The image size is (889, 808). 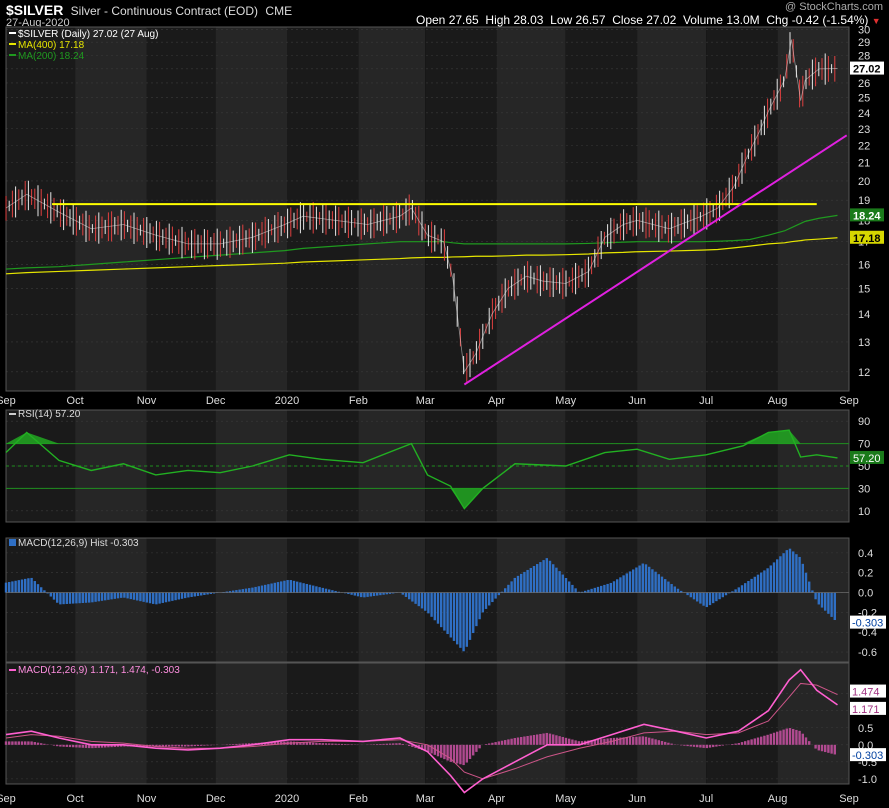 I want to click on y-tick-label: 16, so click(x=864, y=265).